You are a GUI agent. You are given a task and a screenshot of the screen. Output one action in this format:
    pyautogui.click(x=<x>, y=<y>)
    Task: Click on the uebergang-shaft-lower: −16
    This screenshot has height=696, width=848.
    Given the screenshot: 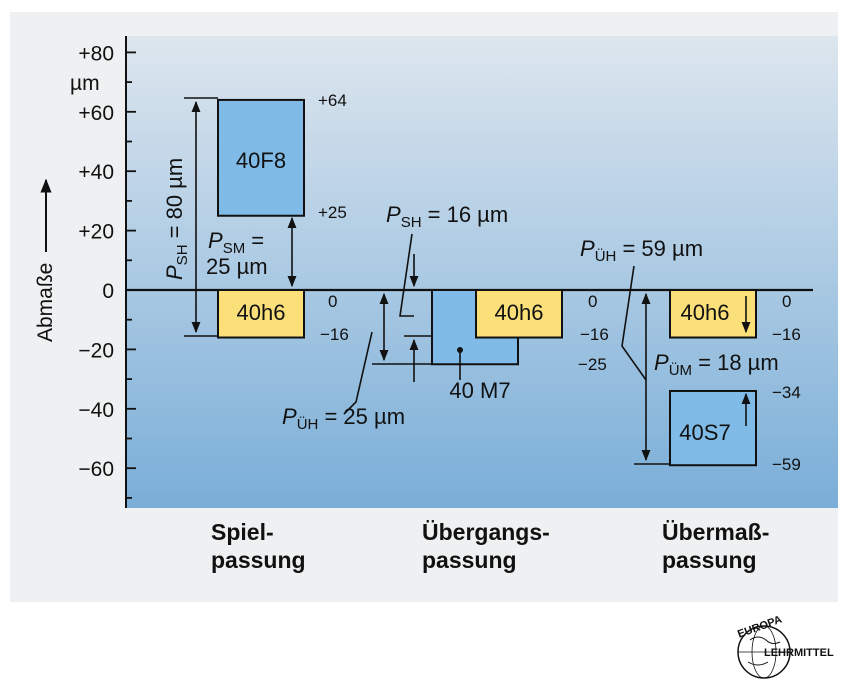 What is the action you would take?
    pyautogui.click(x=594, y=334)
    